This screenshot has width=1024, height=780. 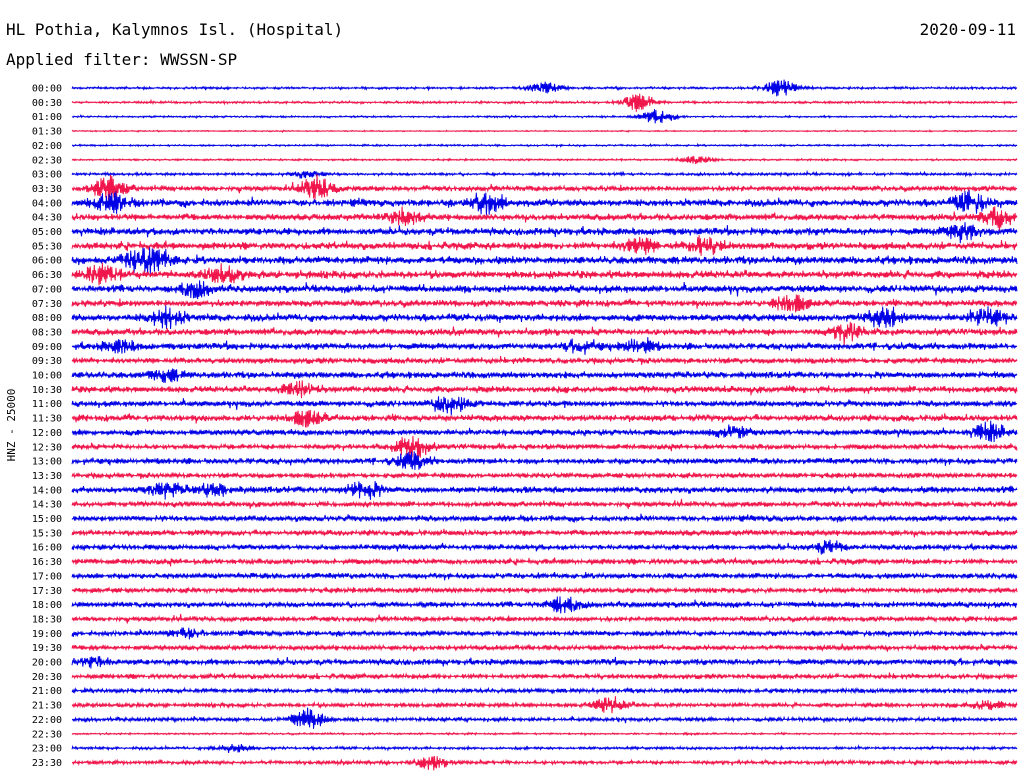 I want to click on time-label: 05:30, so click(x=47, y=246).